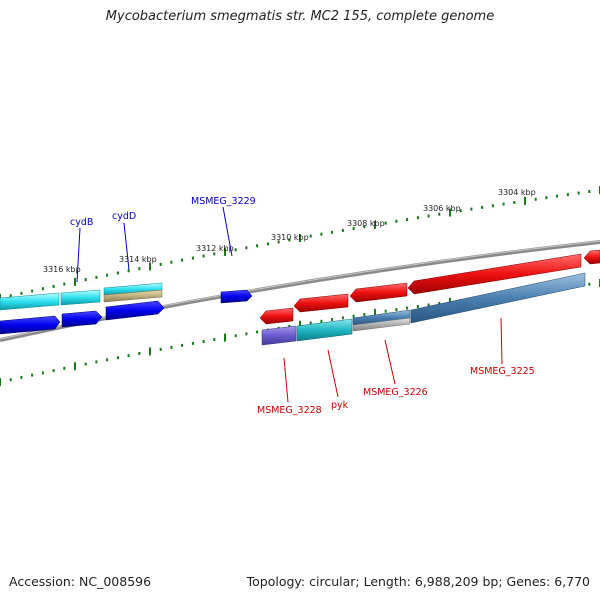  What do you see at coordinates (591, 257) in the screenshot?
I see `gene-red-arrow-edge` at bounding box center [591, 257].